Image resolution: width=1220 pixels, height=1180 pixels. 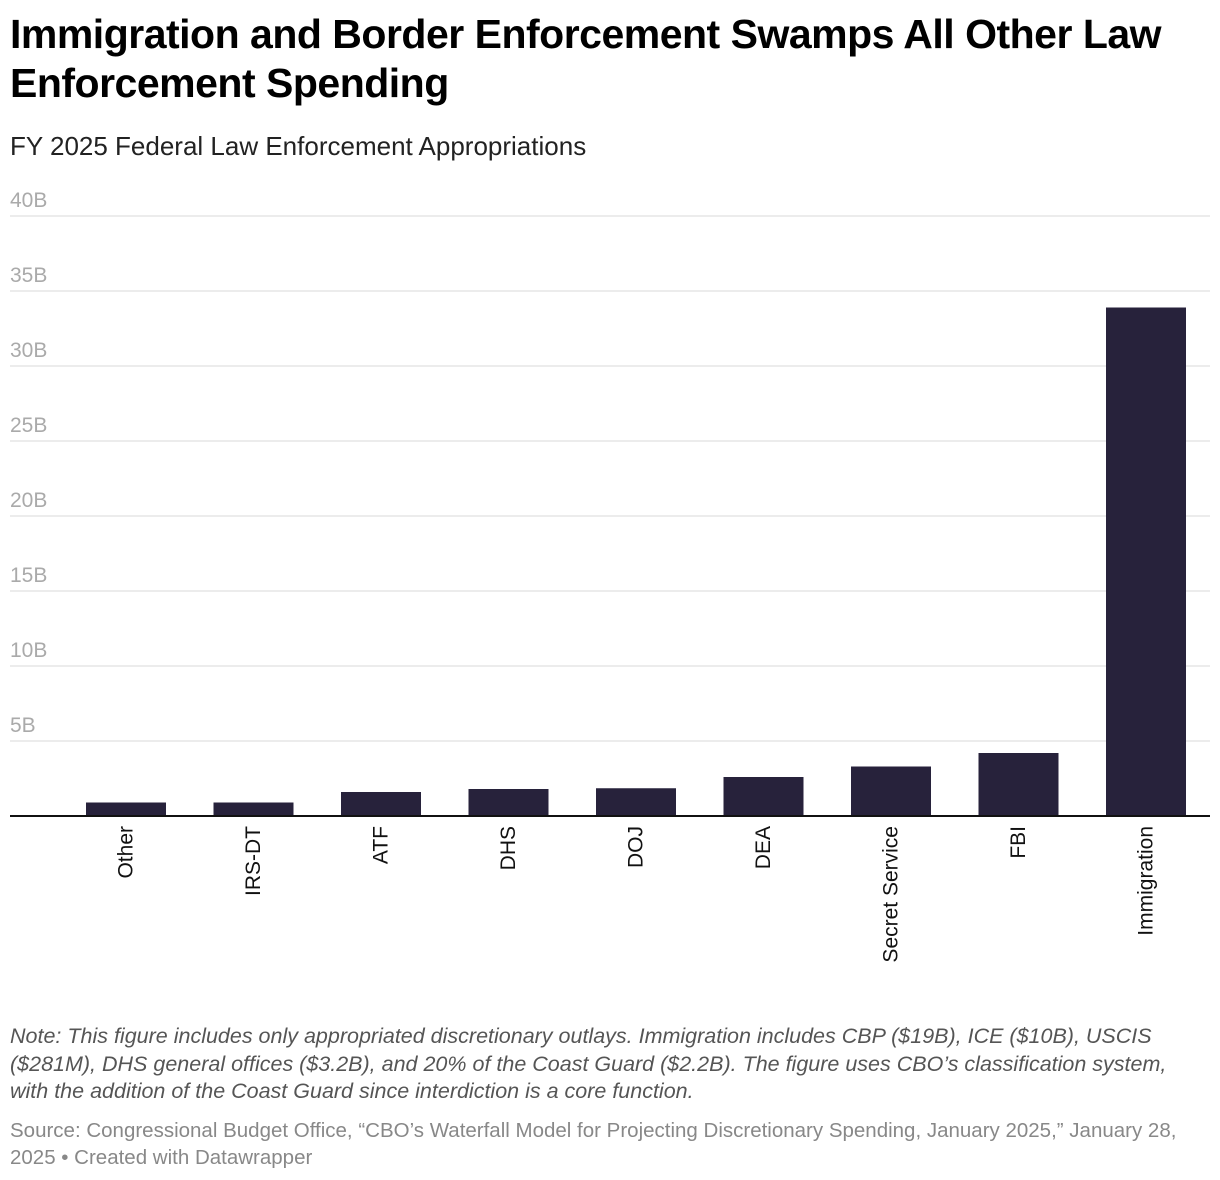 I want to click on y-tick-label: 40B, so click(x=28, y=200).